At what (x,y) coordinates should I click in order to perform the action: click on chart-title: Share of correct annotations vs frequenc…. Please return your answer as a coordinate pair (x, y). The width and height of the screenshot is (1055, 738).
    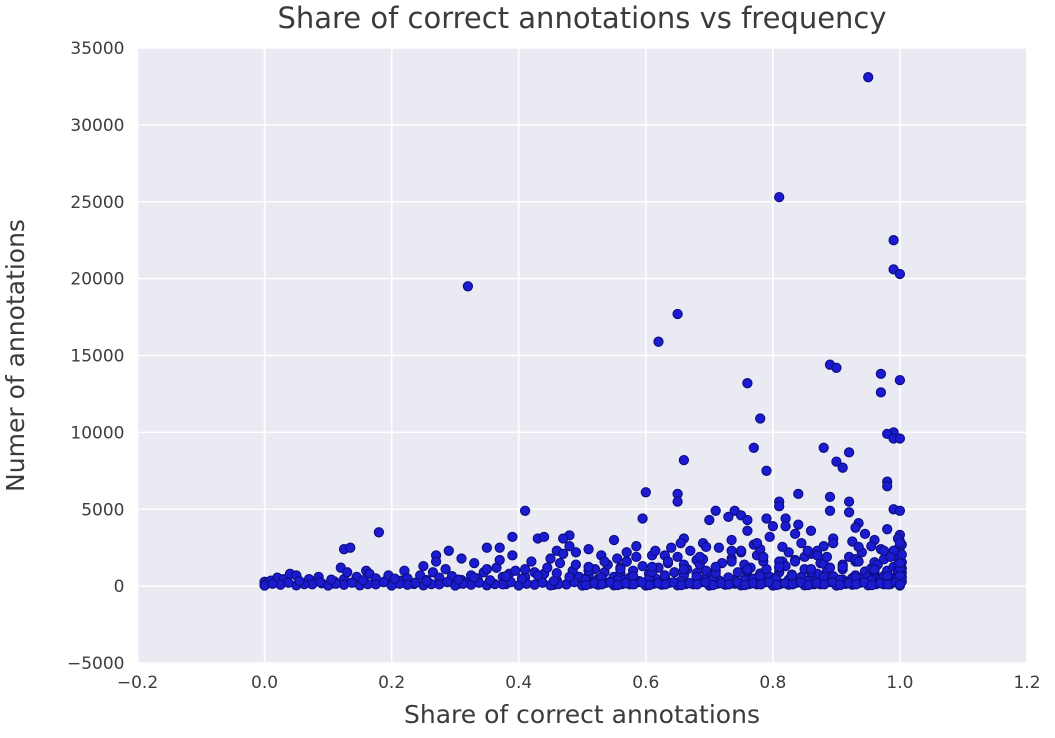
    Looking at the image, I should click on (582, 18).